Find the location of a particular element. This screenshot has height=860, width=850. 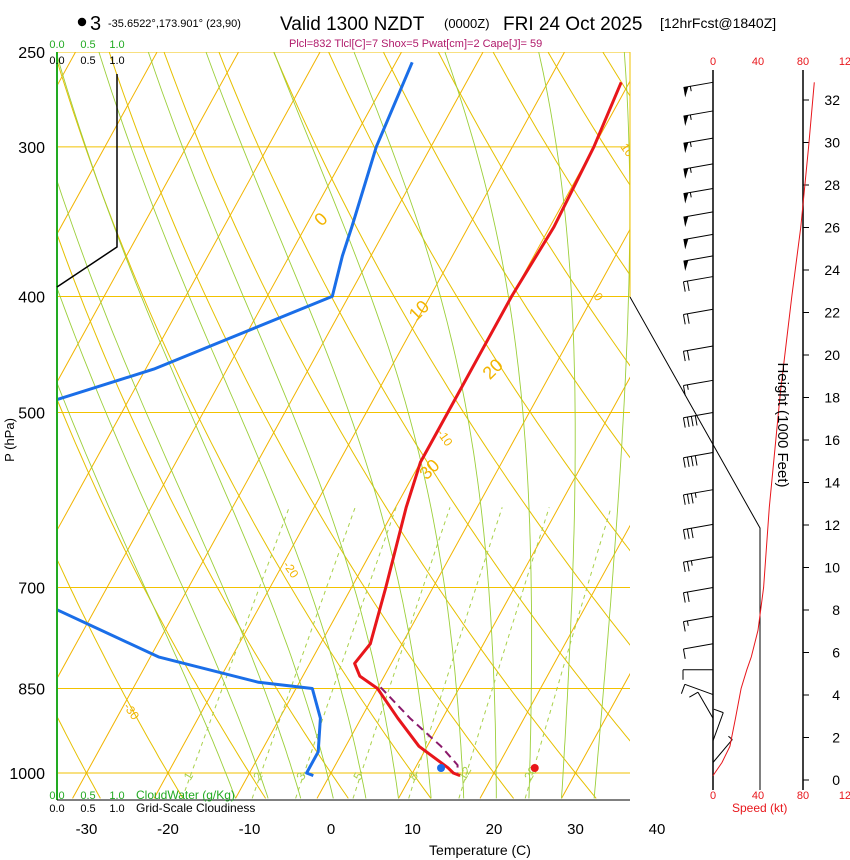

pressure-tick-400: 400 is located at coordinates (31, 297).